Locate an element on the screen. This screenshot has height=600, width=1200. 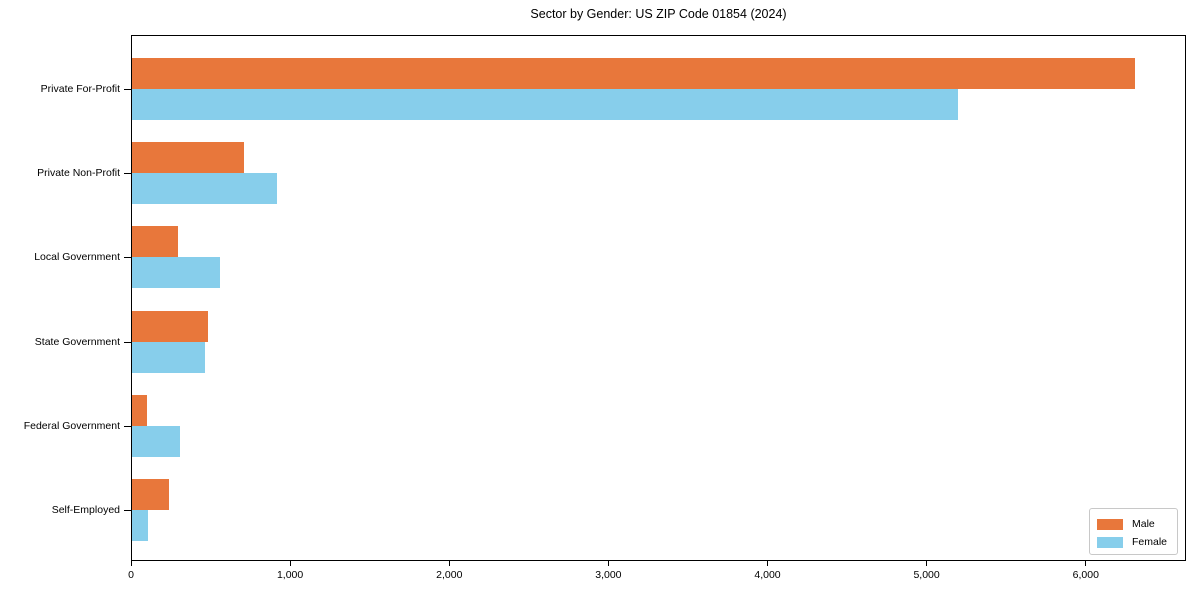
y-tick-label-private-for-profit: Private For-Profit is located at coordinates (80, 88).